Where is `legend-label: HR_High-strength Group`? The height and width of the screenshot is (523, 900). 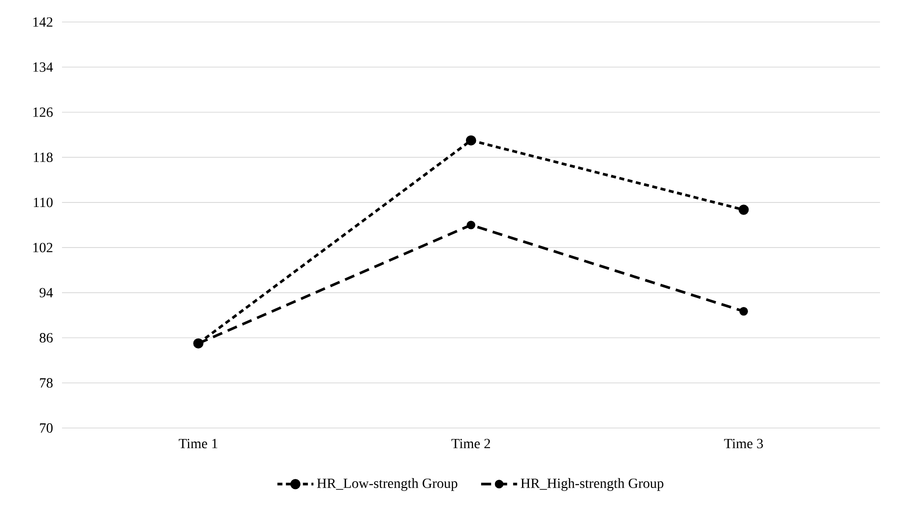
legend-label: HR_High-strength Group is located at coordinates (592, 484).